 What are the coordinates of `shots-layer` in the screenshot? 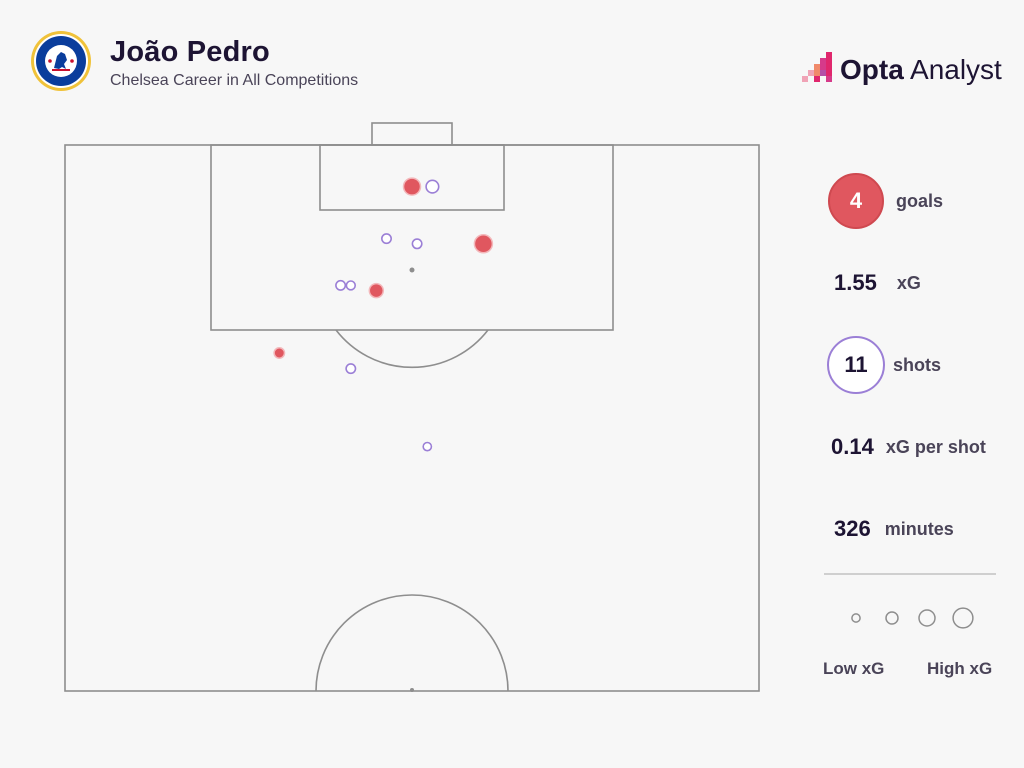 It's located at (383, 314).